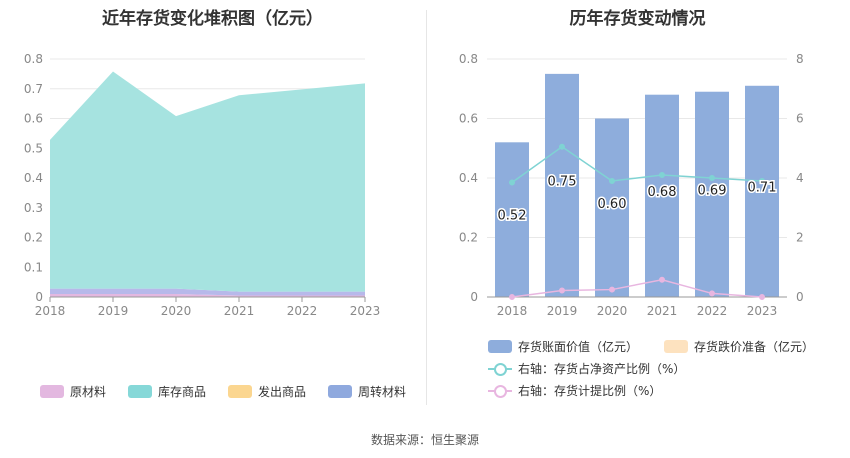 Image resolution: width=850 pixels, height=458 pixels. I want to click on legend-label: 存货账面价值（亿元）, so click(578, 346).